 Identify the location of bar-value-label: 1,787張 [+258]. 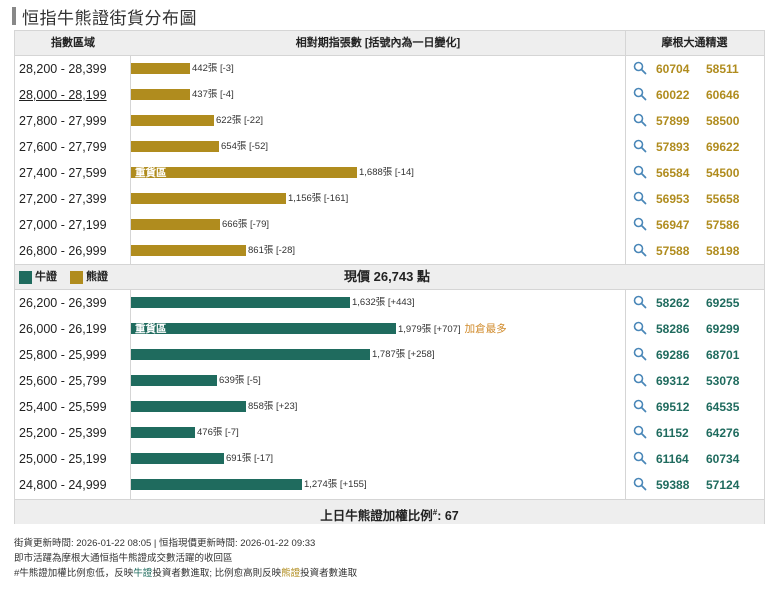
(403, 355).